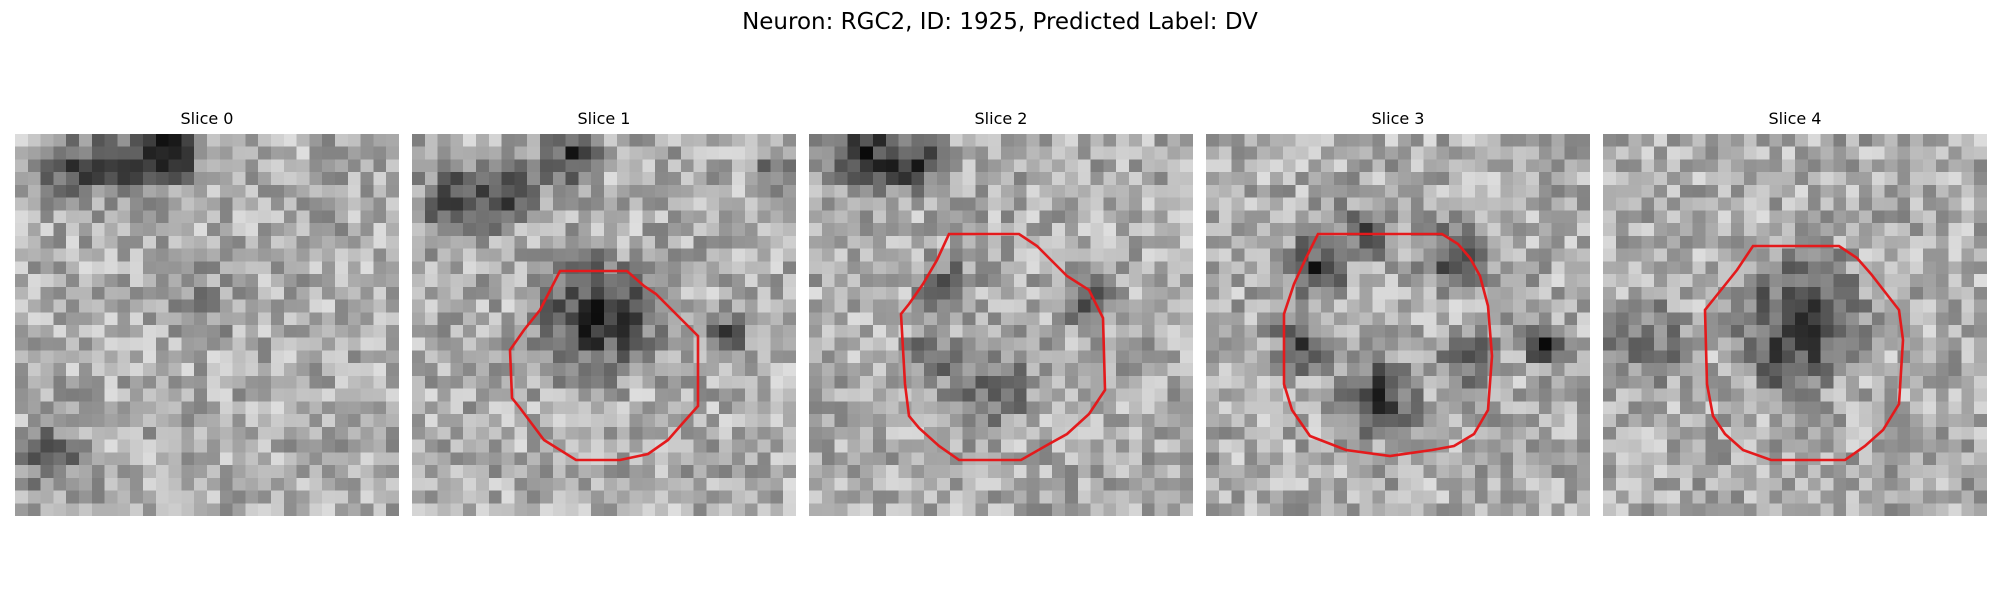 This screenshot has height=600, width=2000. I want to click on slice-panel-4: Slice 4, so click(1795, 312).